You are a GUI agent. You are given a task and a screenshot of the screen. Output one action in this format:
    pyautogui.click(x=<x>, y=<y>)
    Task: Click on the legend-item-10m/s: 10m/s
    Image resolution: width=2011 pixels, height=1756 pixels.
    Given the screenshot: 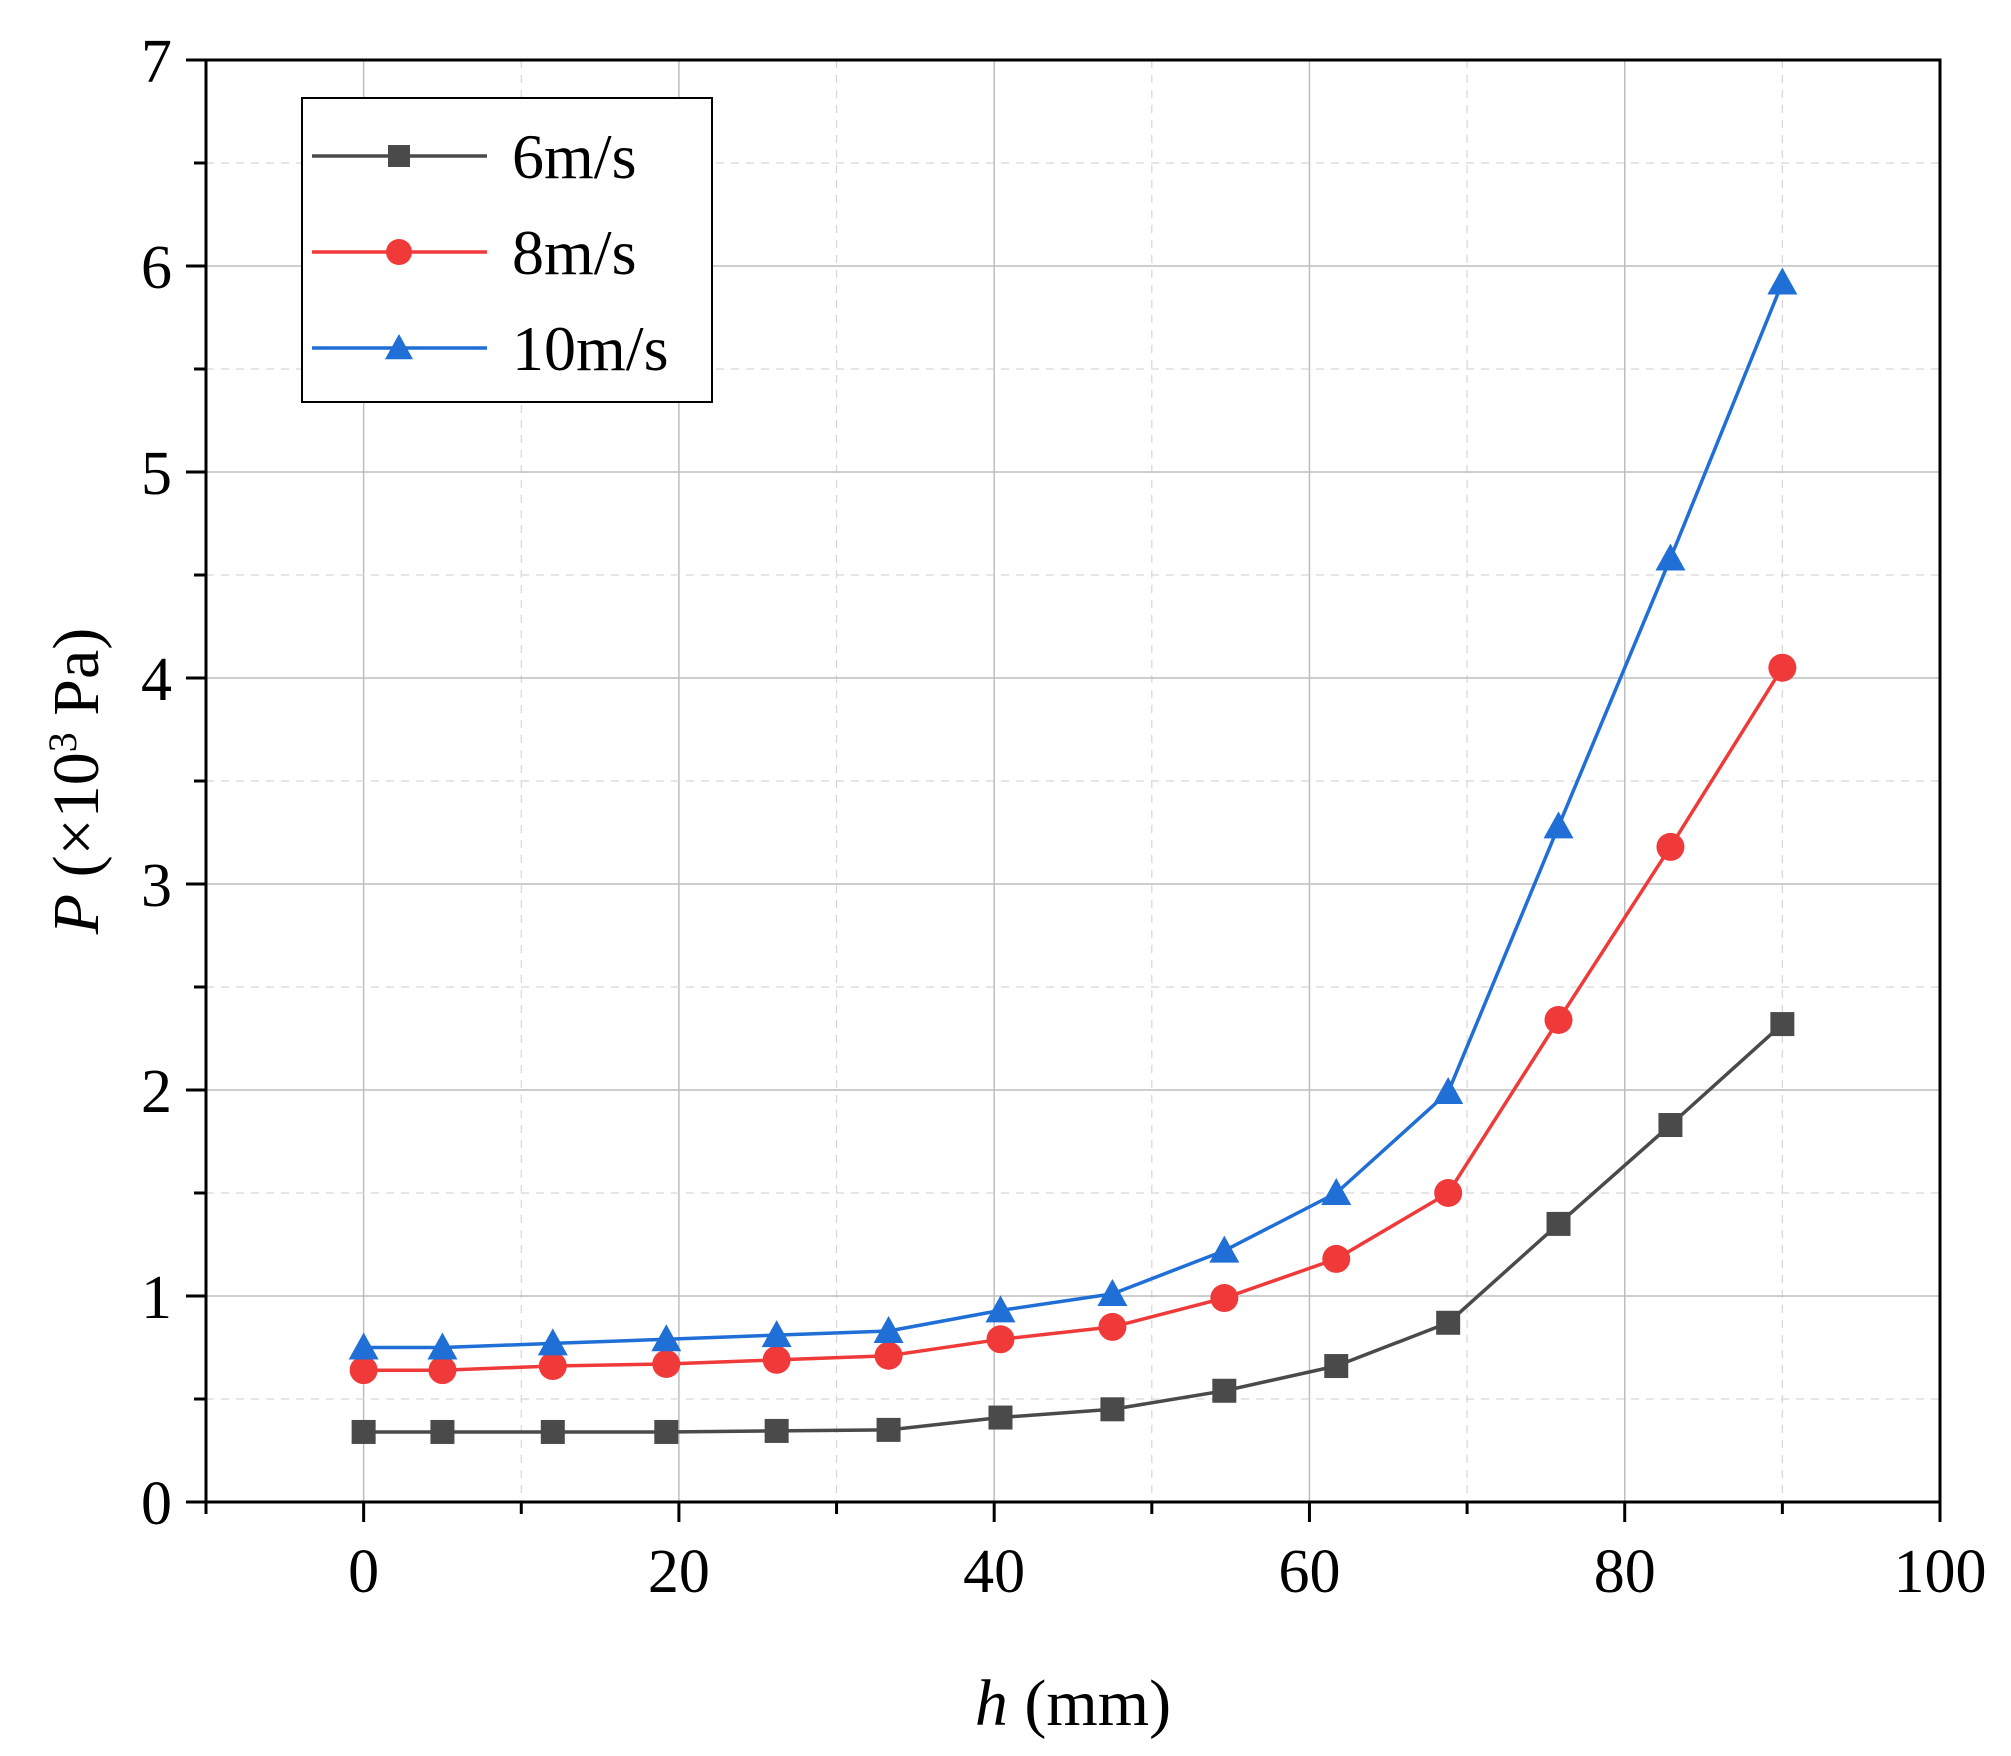 What is the action you would take?
    pyautogui.click(x=490, y=348)
    